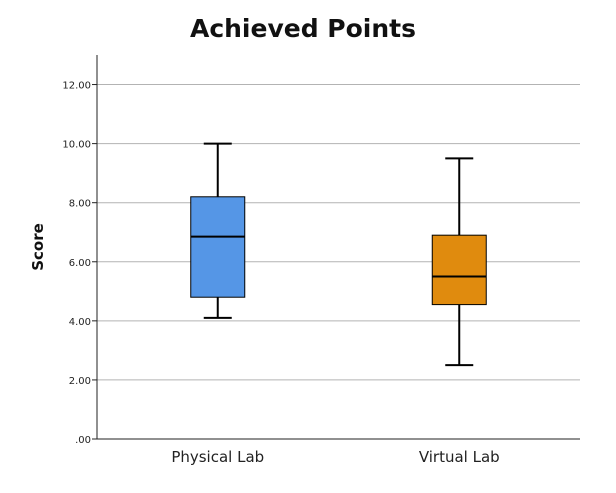  I want to click on y-tick-label-6: 12.00, so click(76, 86).